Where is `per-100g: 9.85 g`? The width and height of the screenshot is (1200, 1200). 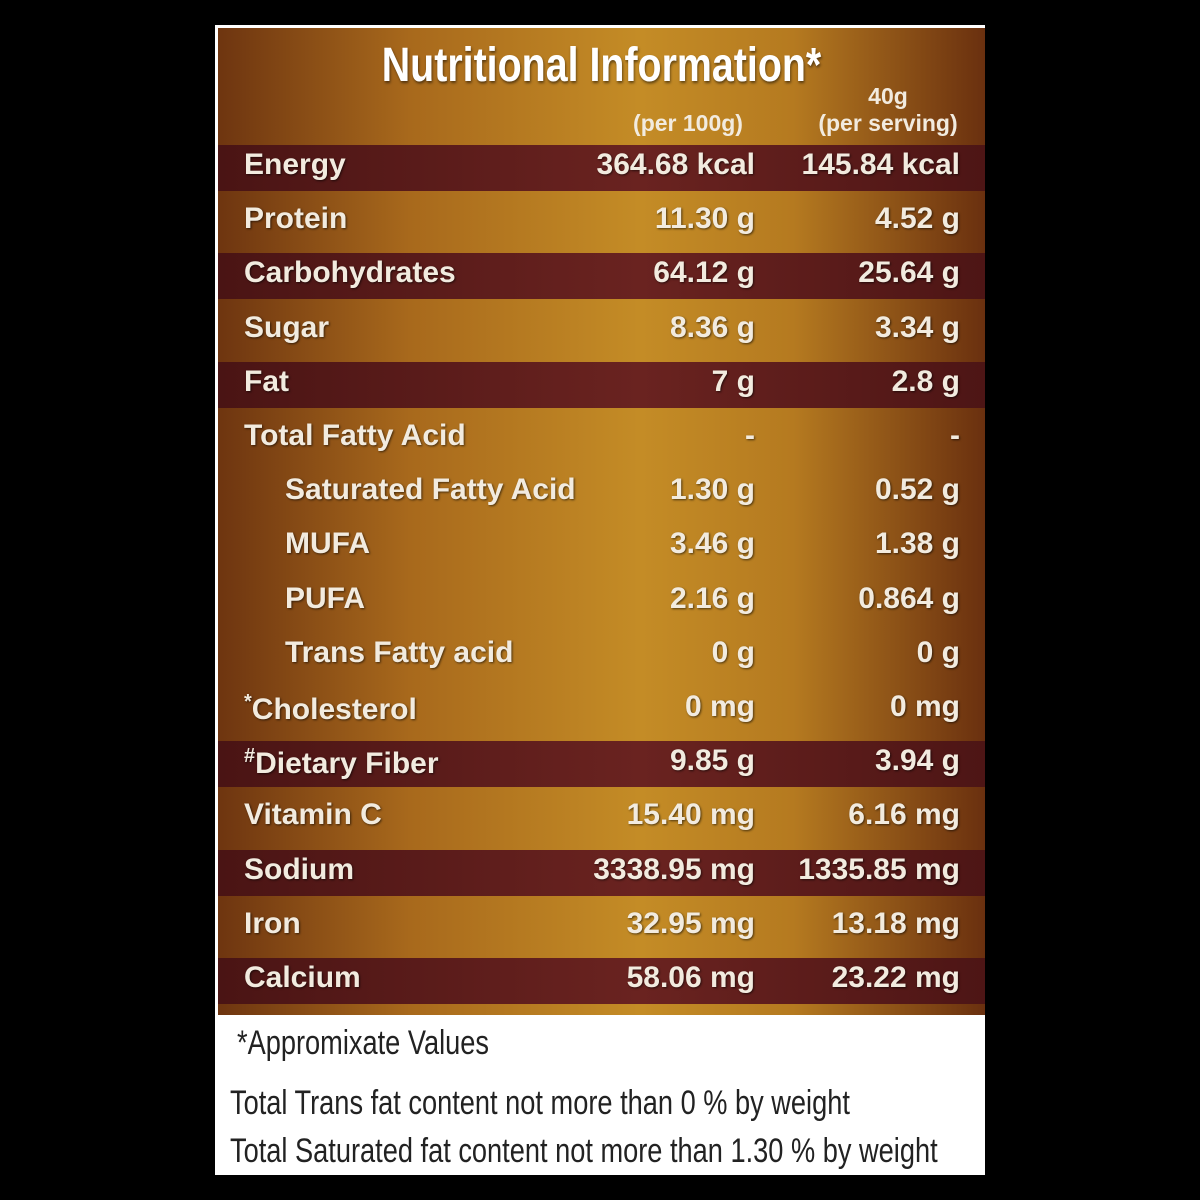
per-100g: 9.85 g is located at coordinates (712, 761).